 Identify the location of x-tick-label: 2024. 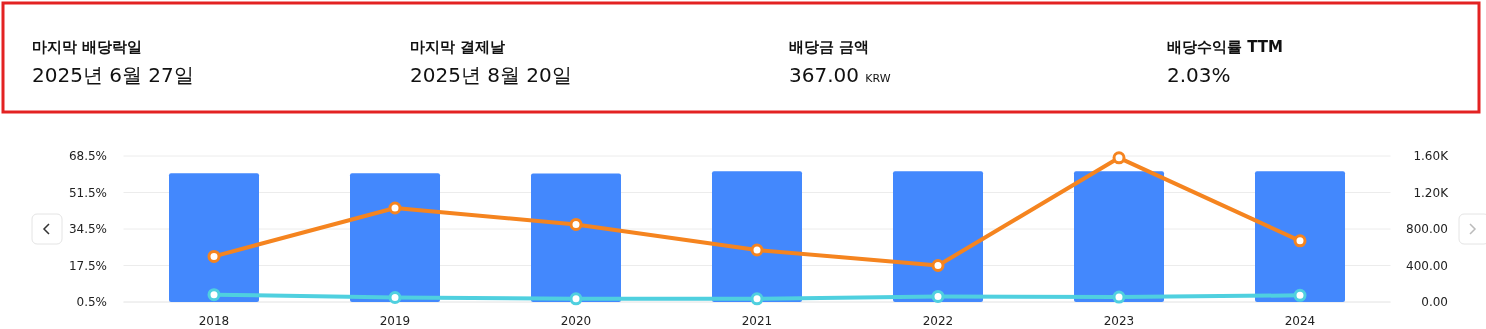
(1300, 321).